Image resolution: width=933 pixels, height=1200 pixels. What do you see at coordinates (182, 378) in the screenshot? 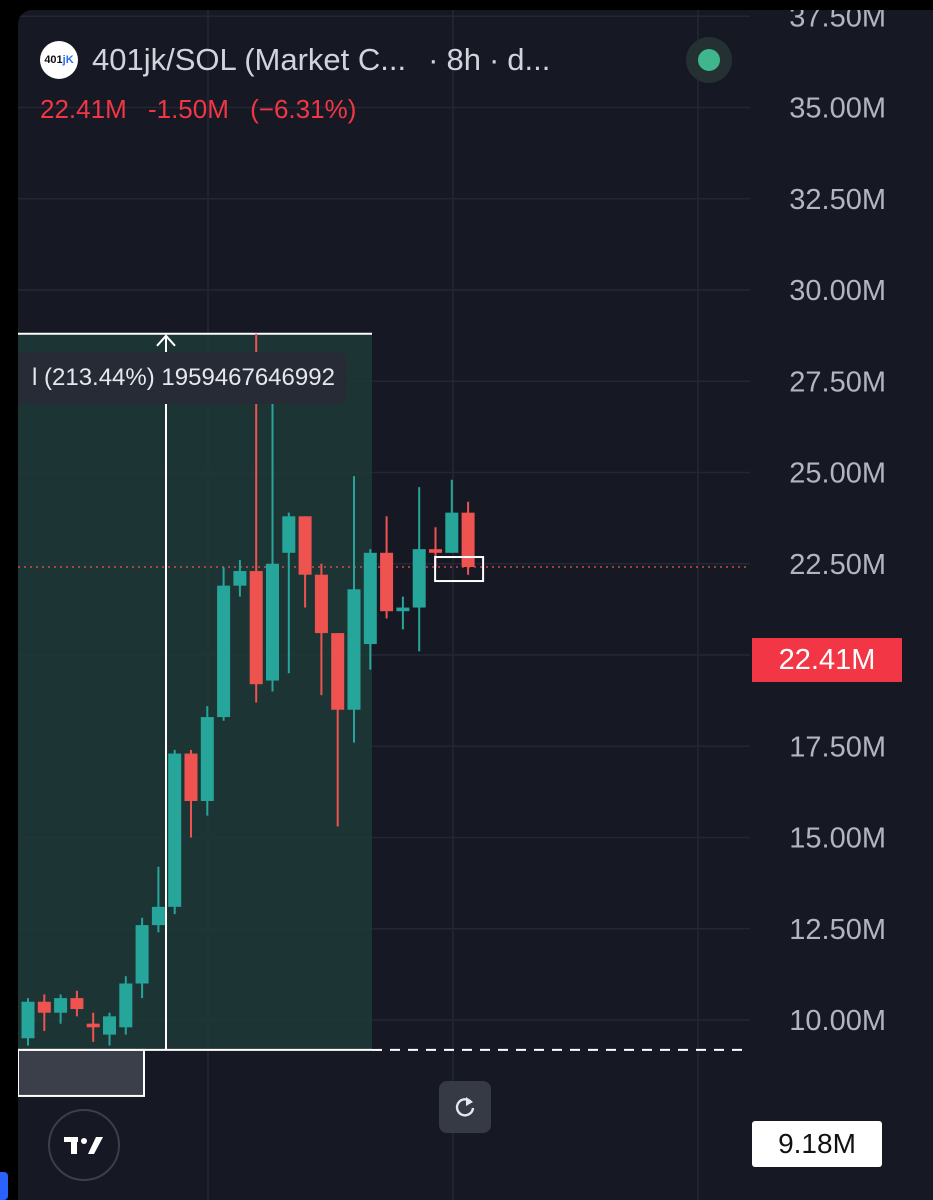
I see `measure-tooltip: l (213.44%) 1959467646992` at bounding box center [182, 378].